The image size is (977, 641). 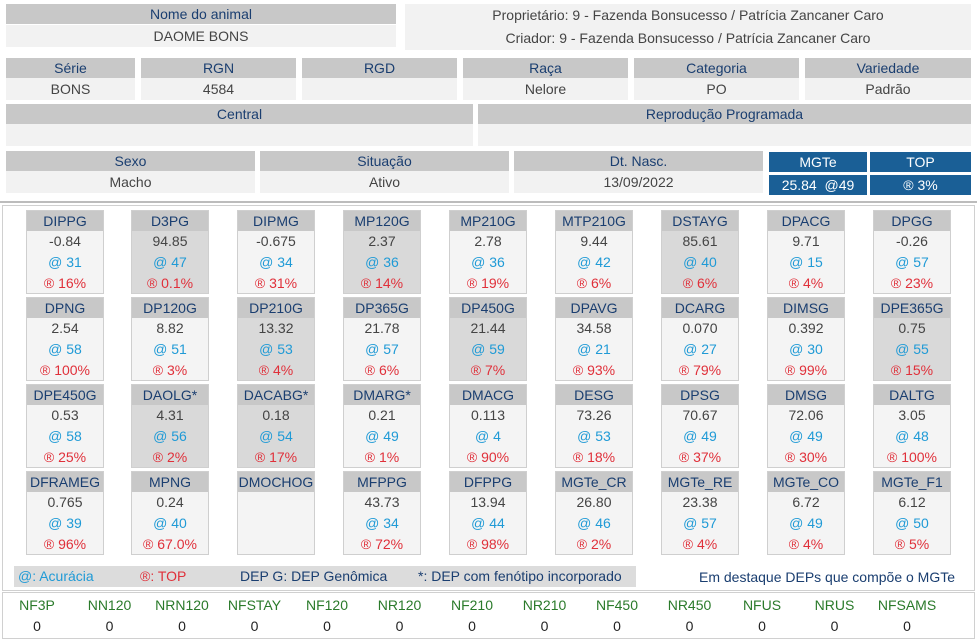 I want to click on animal-name-label: Nome do animal, so click(x=201, y=14).